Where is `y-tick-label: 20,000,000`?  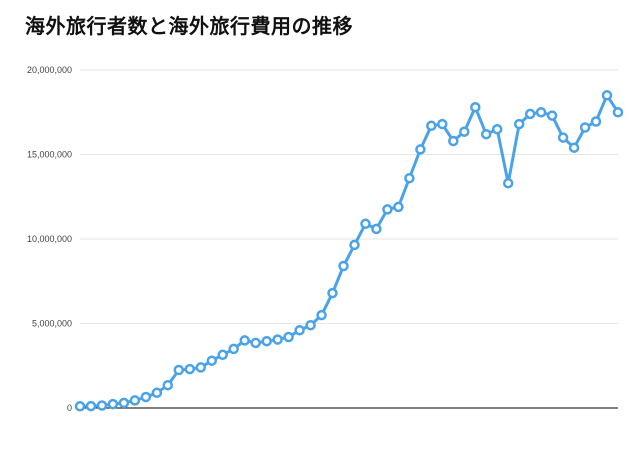
y-tick-label: 20,000,000 is located at coordinates (49, 70).